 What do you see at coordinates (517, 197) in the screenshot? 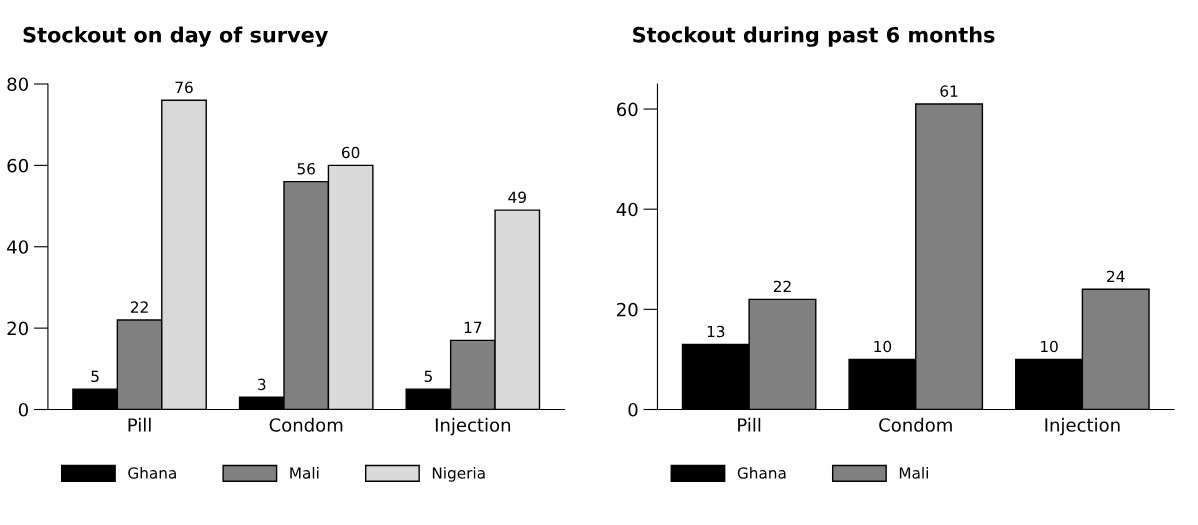
I see `data-label: 49` at bounding box center [517, 197].